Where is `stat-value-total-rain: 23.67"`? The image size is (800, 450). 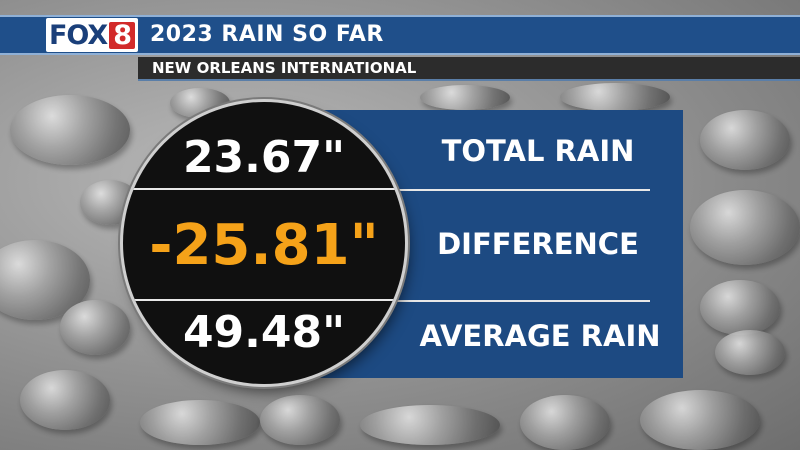
stat-value-total-rain: 23.67" is located at coordinates (264, 157).